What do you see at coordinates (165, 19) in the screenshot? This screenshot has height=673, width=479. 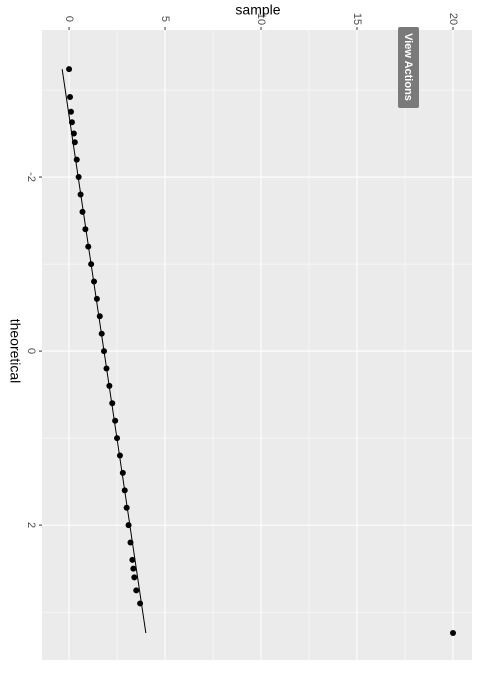 I see `y-tick-label: 5` at bounding box center [165, 19].